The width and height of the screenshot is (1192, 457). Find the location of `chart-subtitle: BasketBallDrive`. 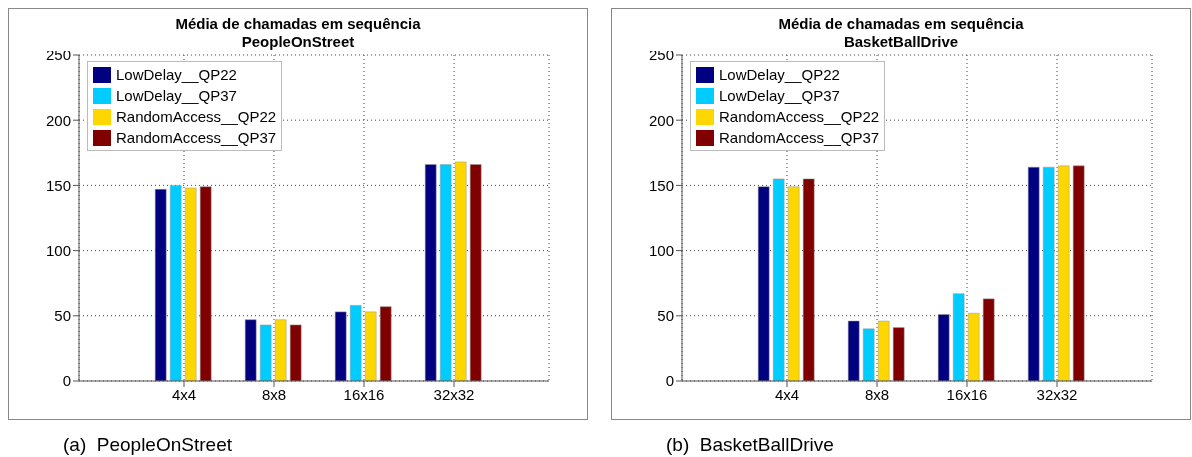

chart-subtitle: BasketBallDrive is located at coordinates (901, 41).